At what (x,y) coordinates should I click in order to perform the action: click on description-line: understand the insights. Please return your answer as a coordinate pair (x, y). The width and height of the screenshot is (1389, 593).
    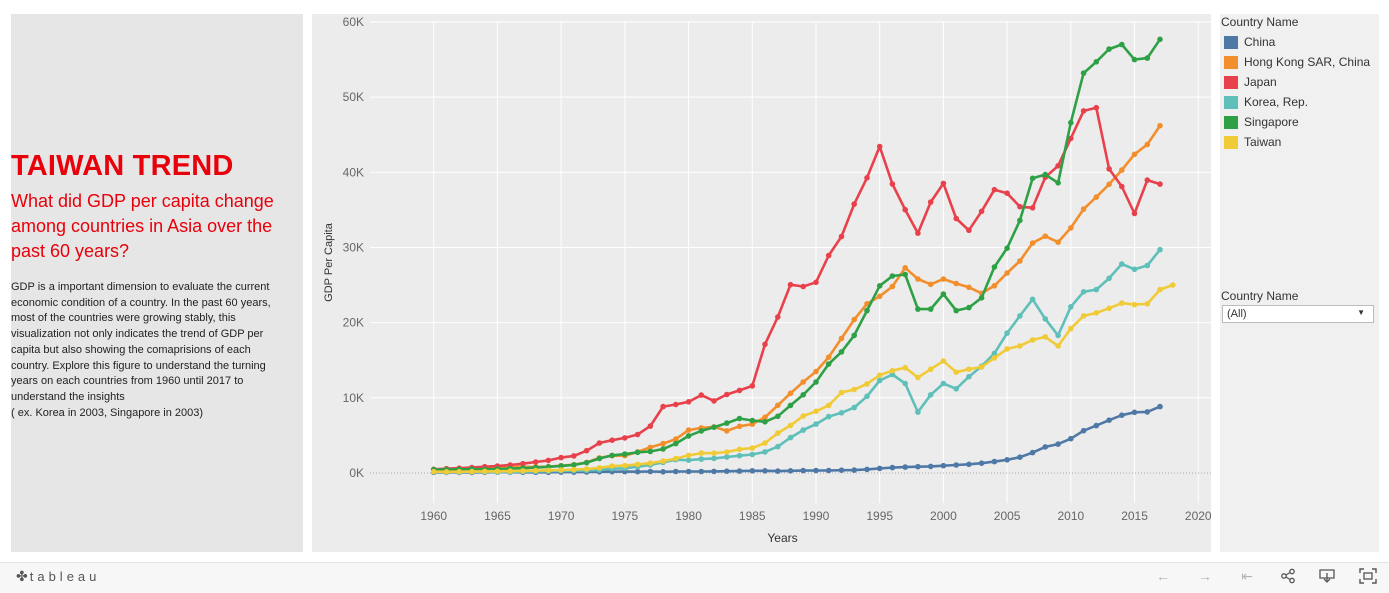
    Looking at the image, I should click on (68, 396).